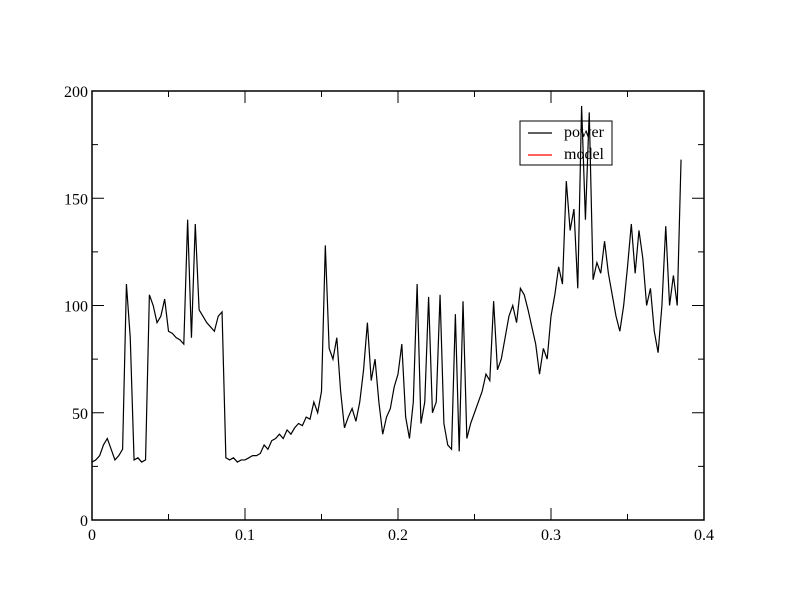 The height and width of the screenshot is (612, 792). What do you see at coordinates (76, 92) in the screenshot?
I see `y-tick-label: 200` at bounding box center [76, 92].